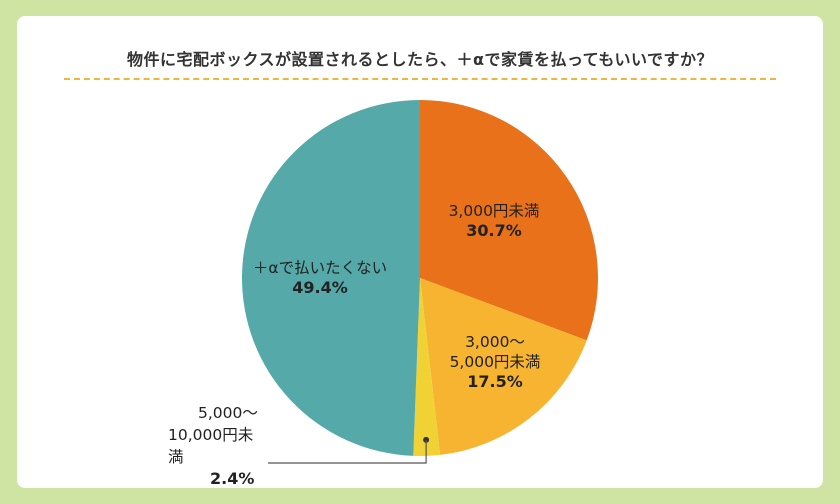  I want to click on slice-label-3000-5000: 3,000～ 5,000円未満 17.5%, so click(495, 362).